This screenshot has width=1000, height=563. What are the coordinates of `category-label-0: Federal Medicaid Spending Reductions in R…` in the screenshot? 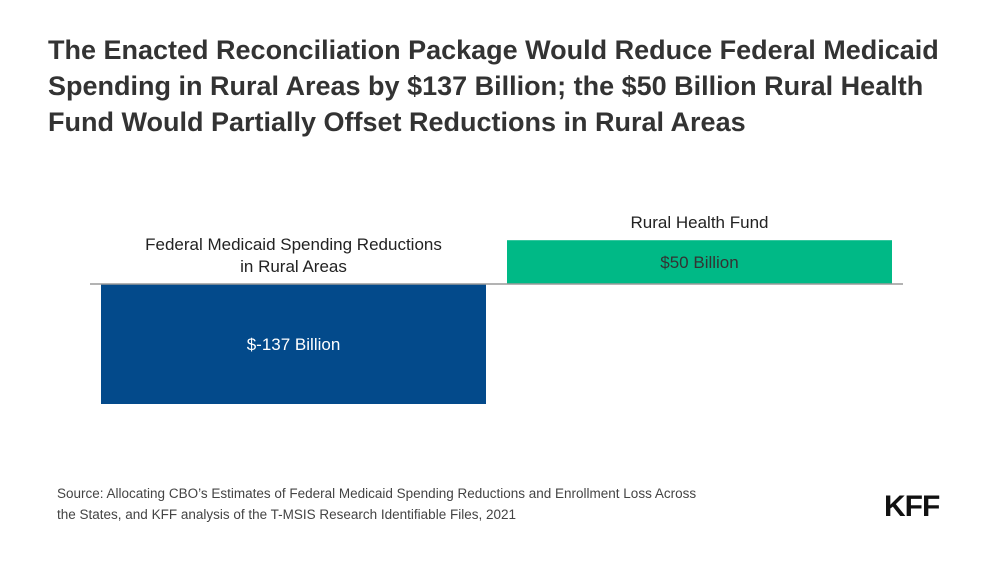 It's located at (293, 255).